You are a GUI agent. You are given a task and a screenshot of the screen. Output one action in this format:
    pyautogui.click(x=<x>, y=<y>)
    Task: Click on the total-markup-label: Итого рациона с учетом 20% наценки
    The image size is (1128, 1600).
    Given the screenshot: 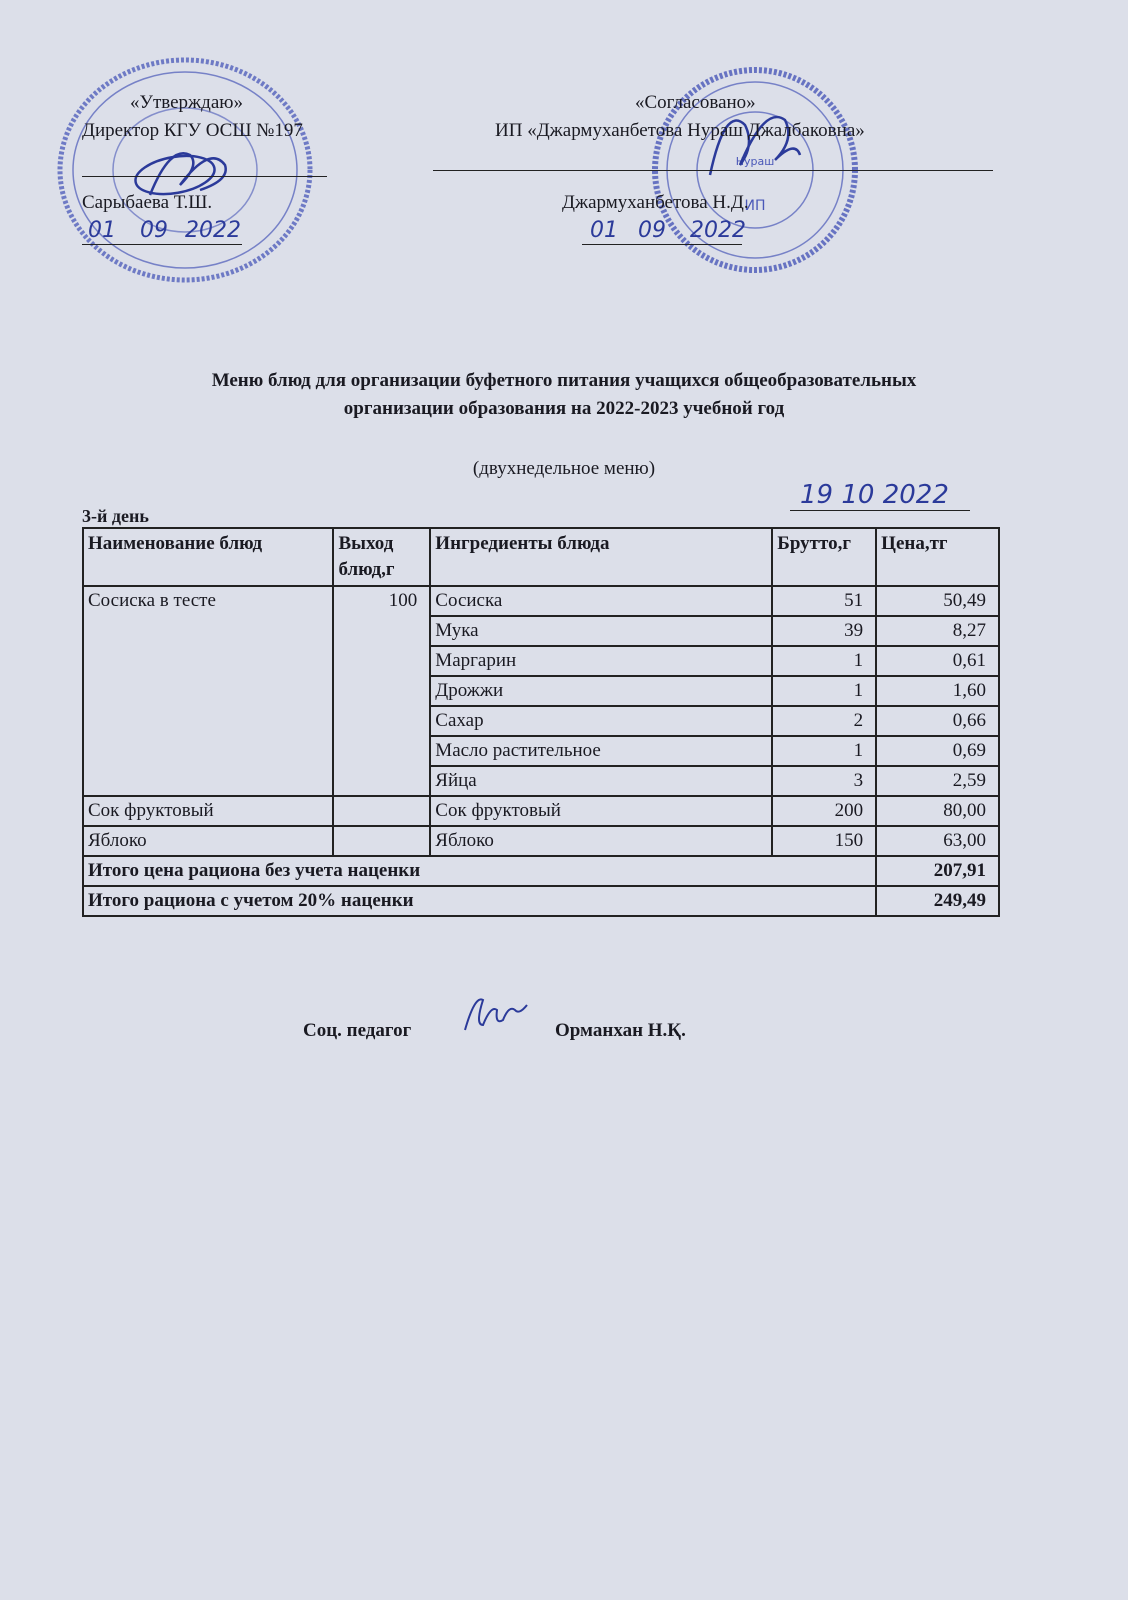 What is the action you would take?
    pyautogui.click(x=479, y=901)
    